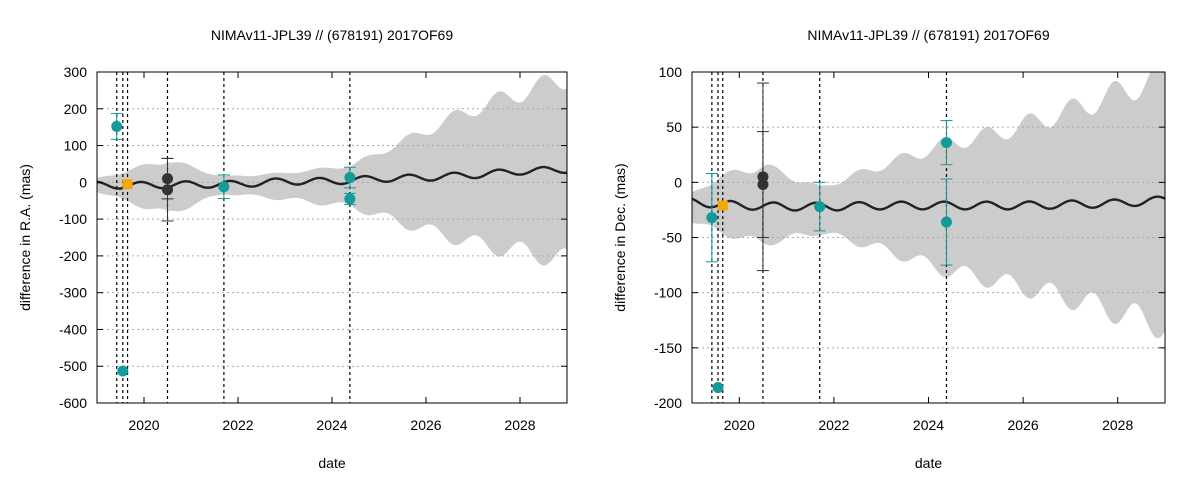 The image size is (1200, 480). Describe the element at coordinates (25, 237) in the screenshot. I see `y-axis-title: difference in R.A. (mas)` at that location.